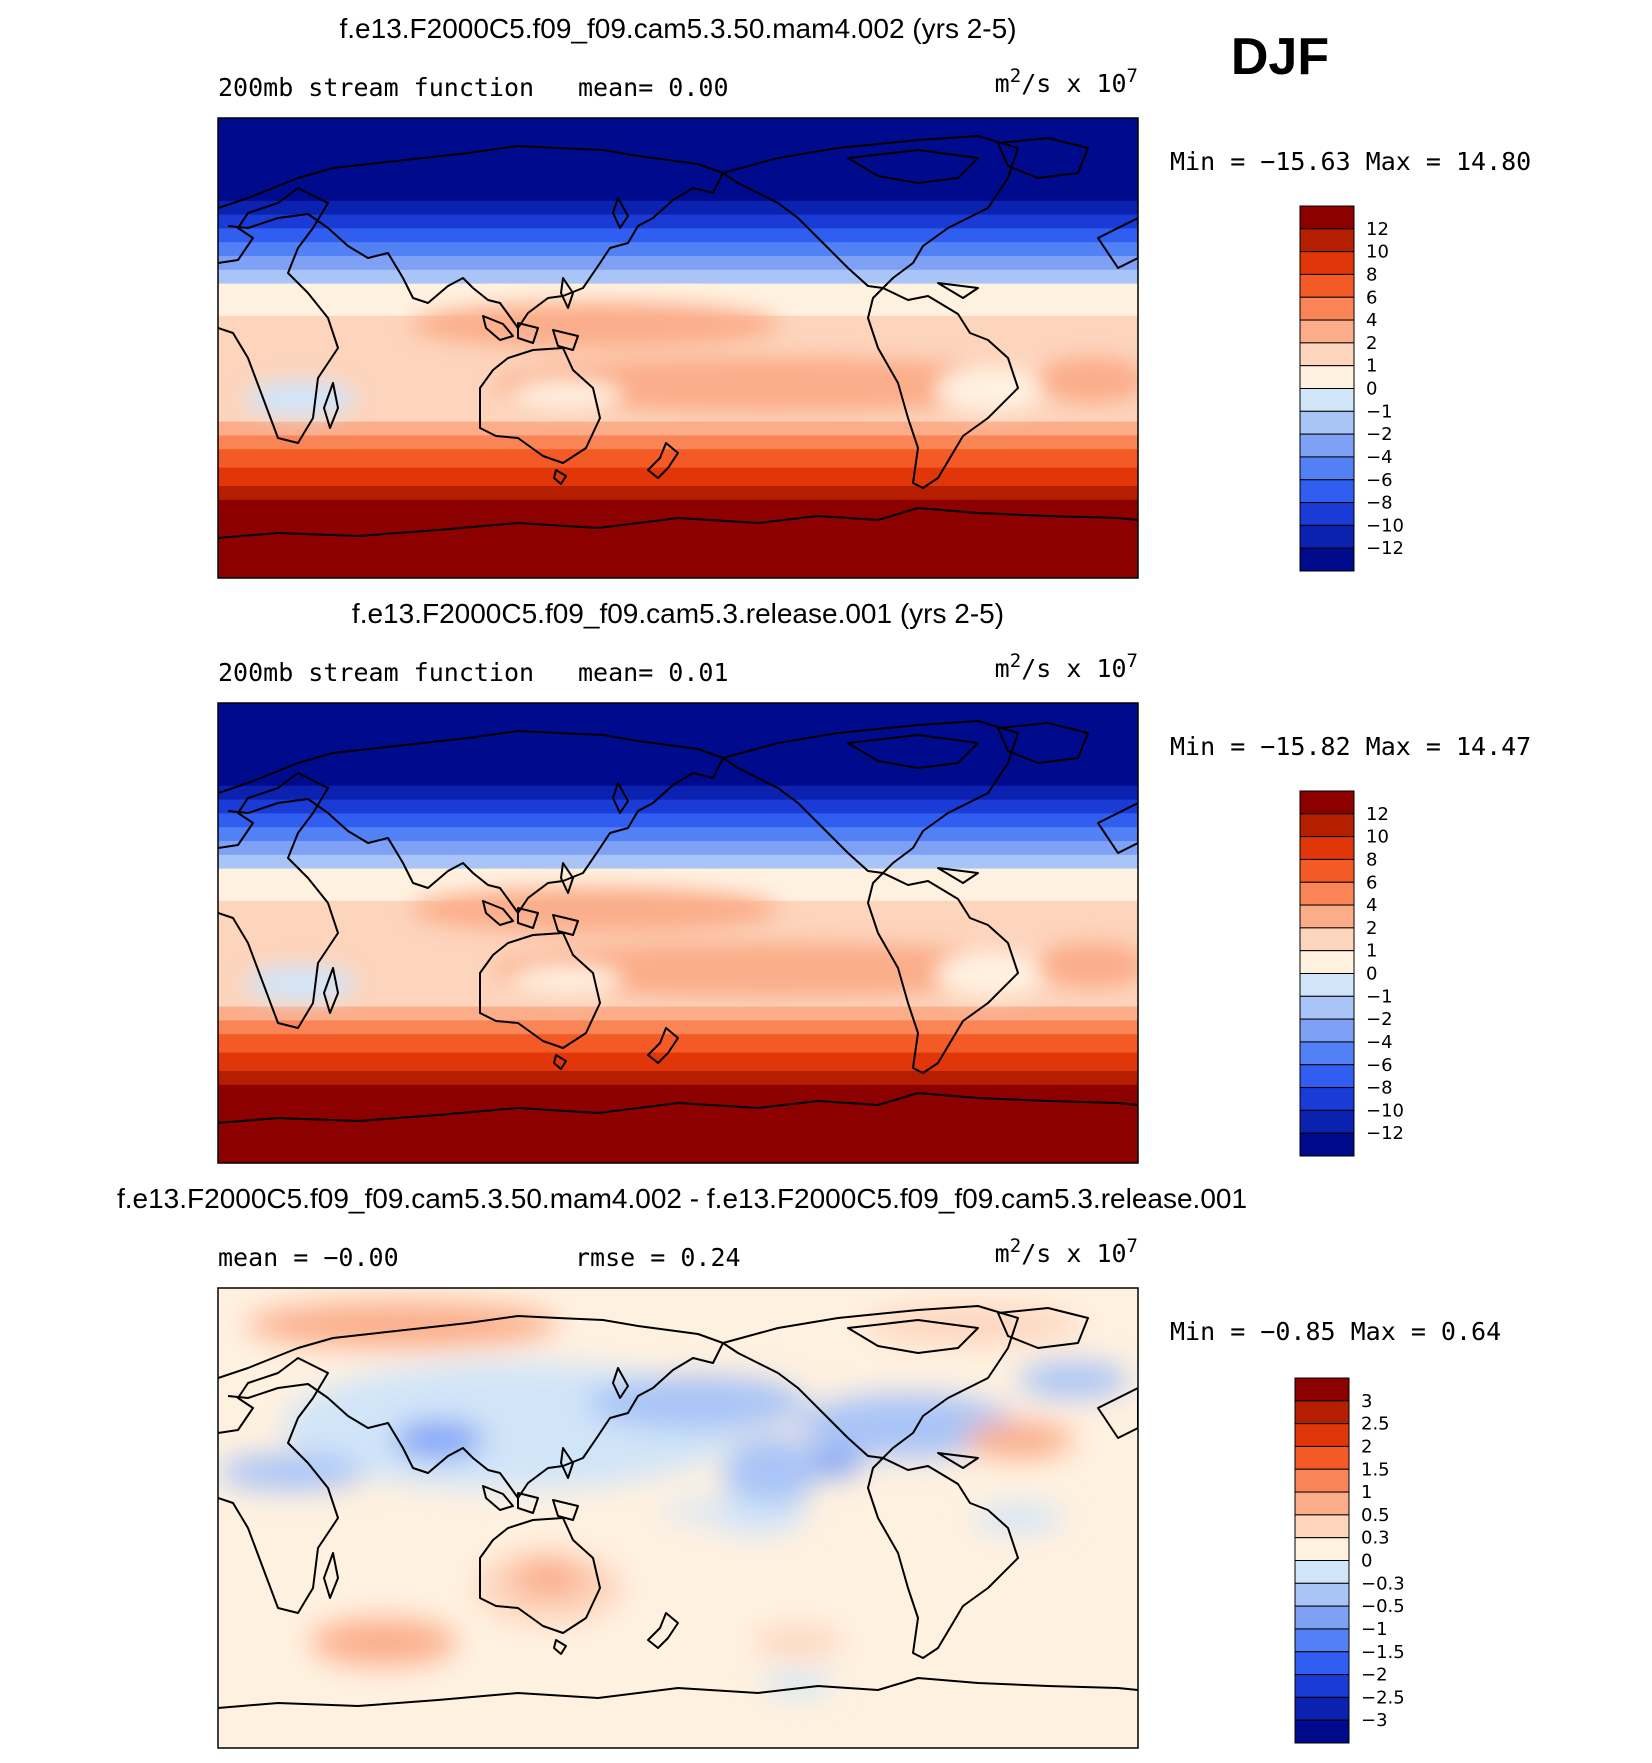 Image resolution: width=1652 pixels, height=1763 pixels. Describe the element at coordinates (1371, 343) in the screenshot. I see `colorbar-tick-label: 2` at that location.